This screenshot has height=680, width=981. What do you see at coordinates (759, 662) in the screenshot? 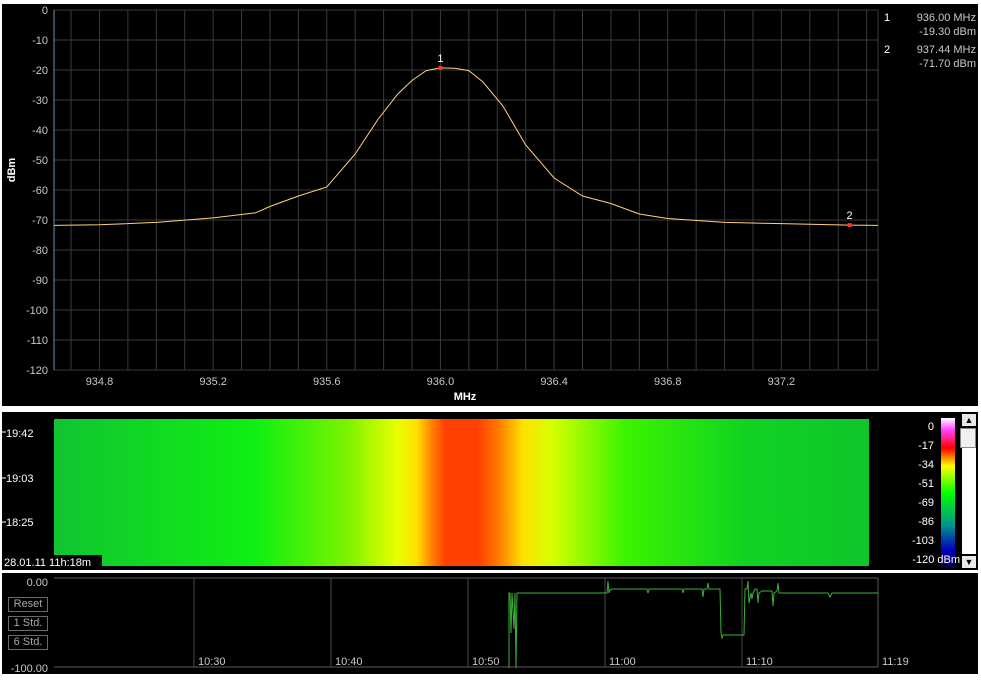
I see `history-x-tick-label: 11:10` at bounding box center [759, 662].